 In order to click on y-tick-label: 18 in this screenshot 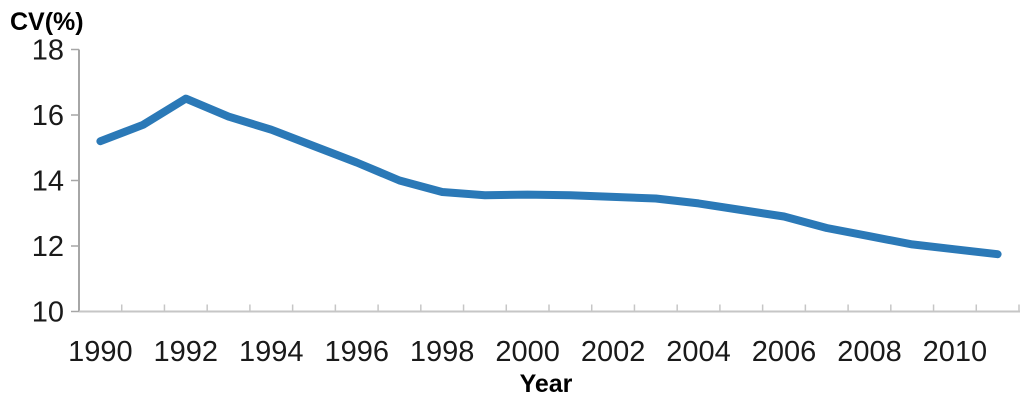, I will do `click(48, 51)`.